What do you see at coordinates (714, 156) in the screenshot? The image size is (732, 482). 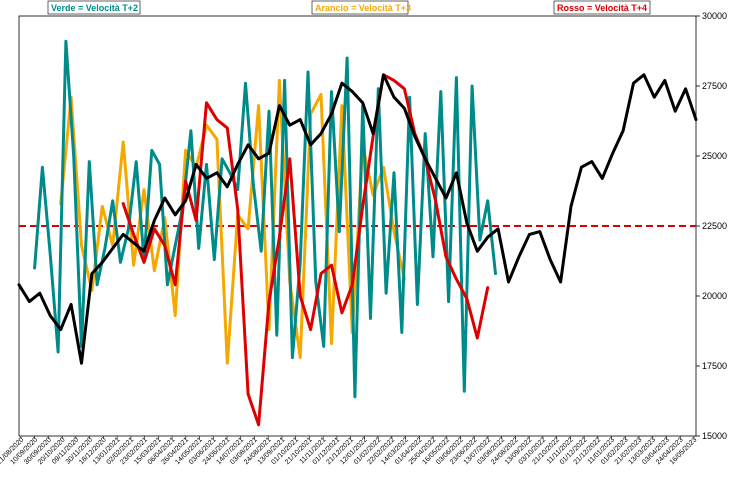 I see `y-tick-label: 25000` at bounding box center [714, 156].